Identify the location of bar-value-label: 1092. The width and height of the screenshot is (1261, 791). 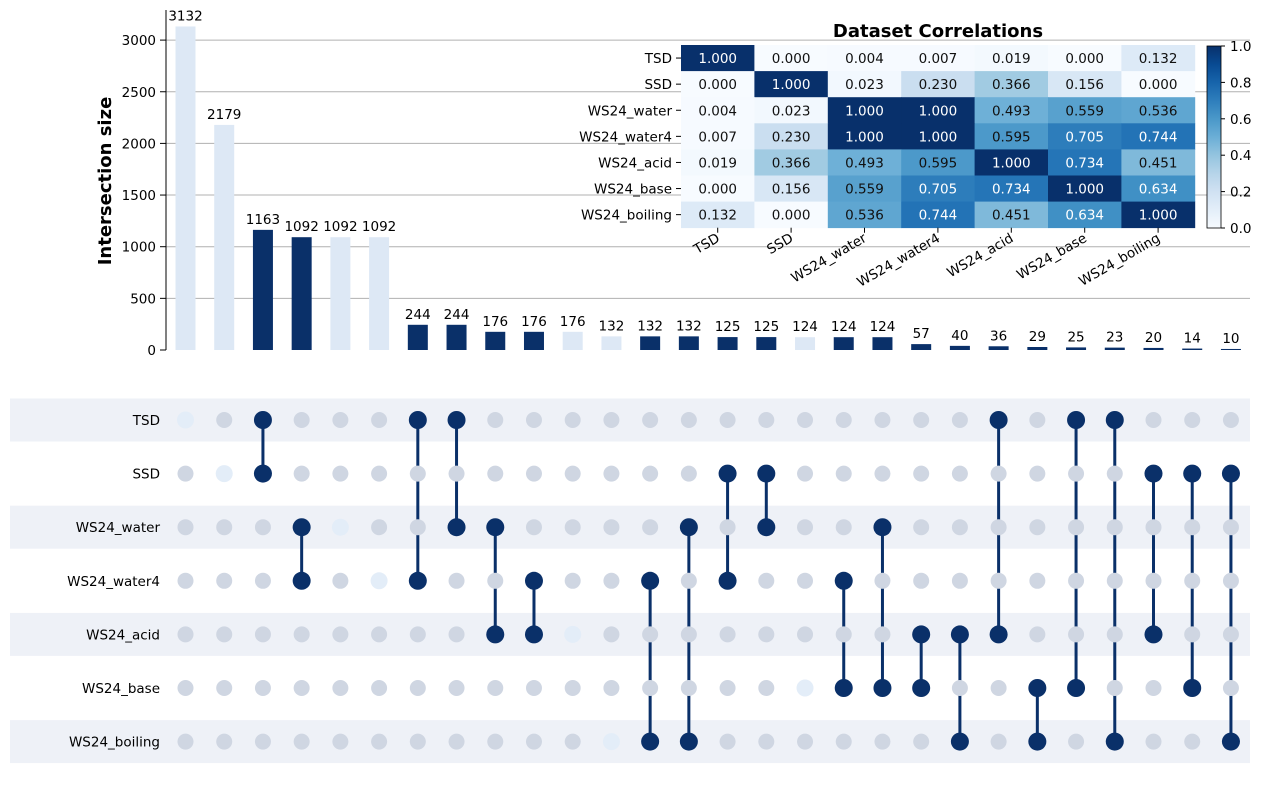
(301, 227).